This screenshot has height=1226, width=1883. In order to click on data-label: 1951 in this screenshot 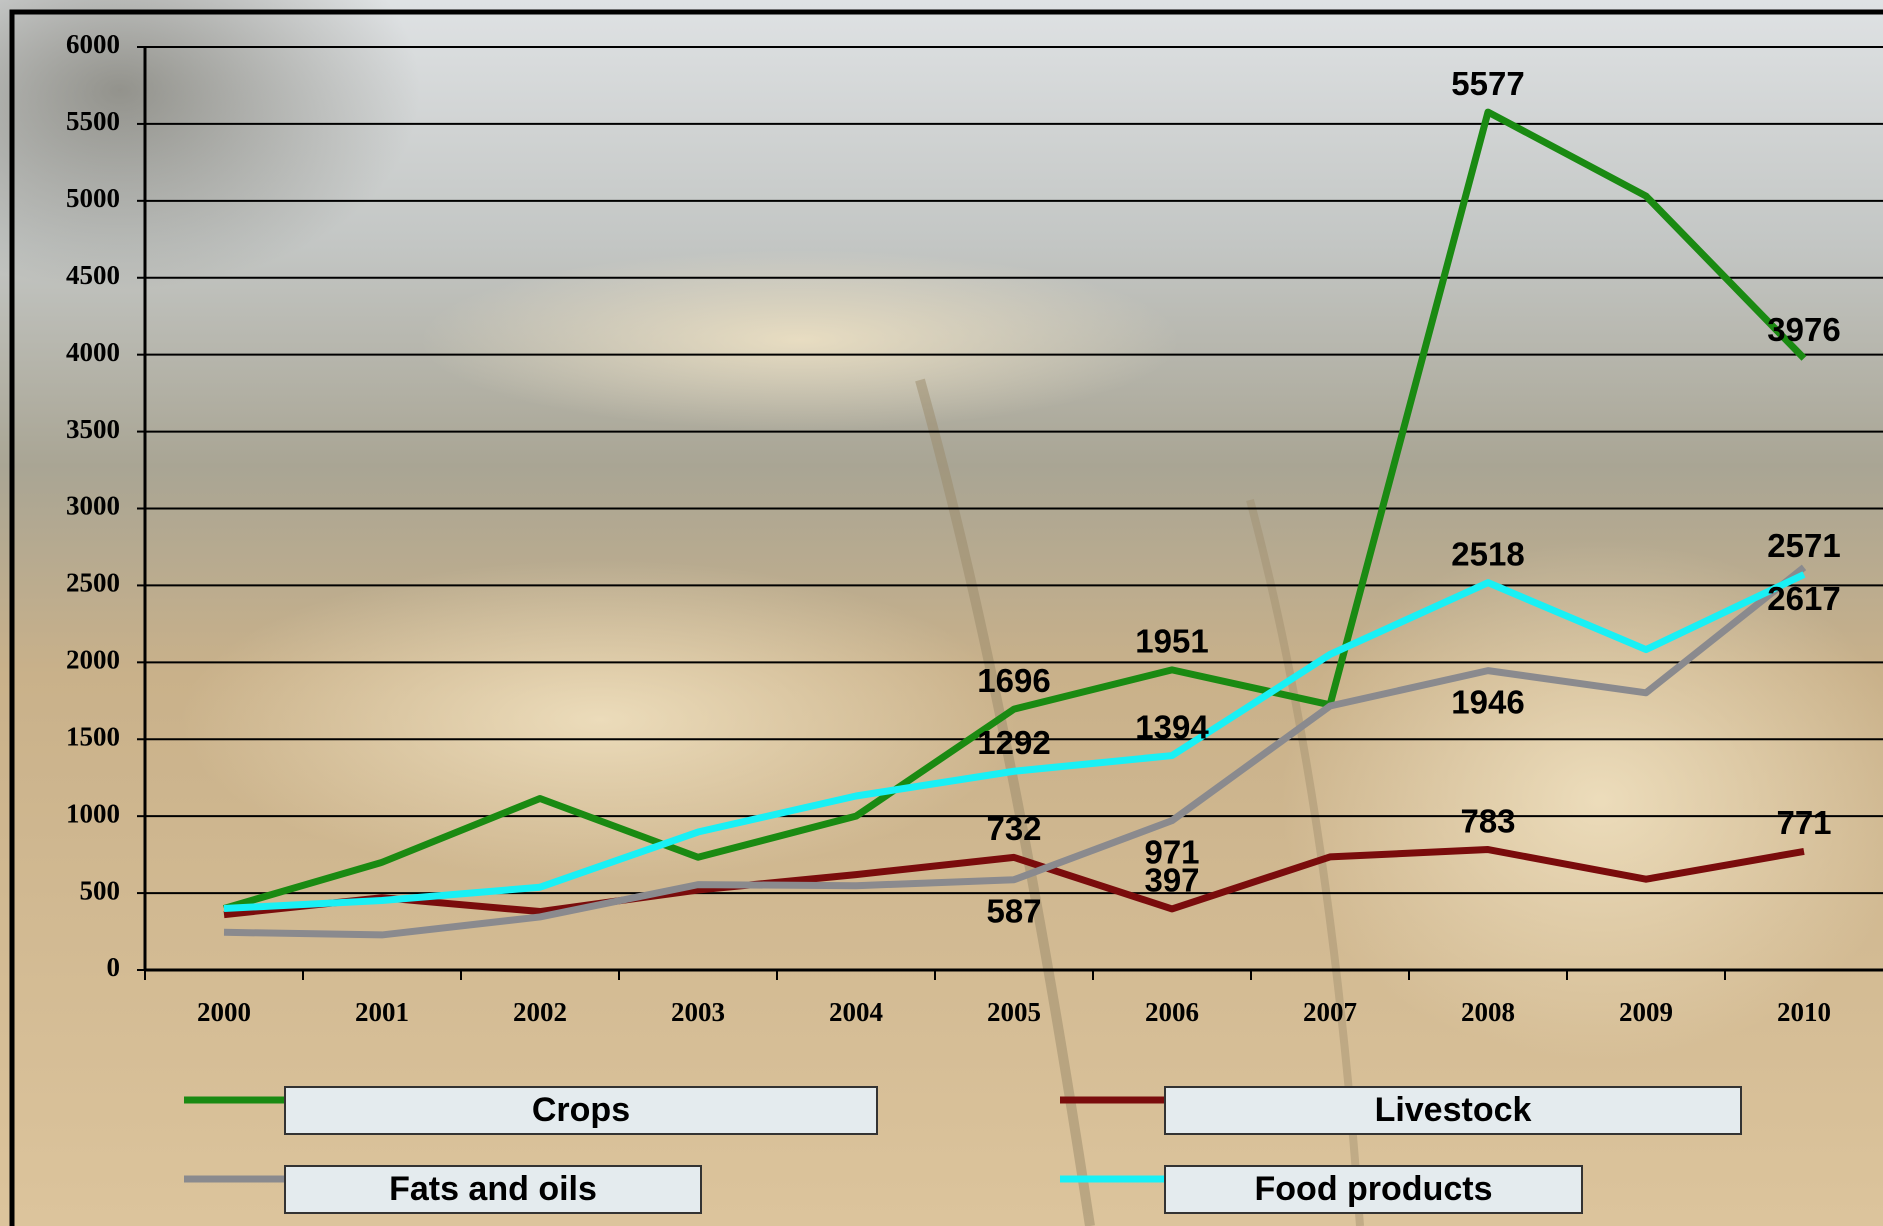, I will do `click(1171, 641)`.